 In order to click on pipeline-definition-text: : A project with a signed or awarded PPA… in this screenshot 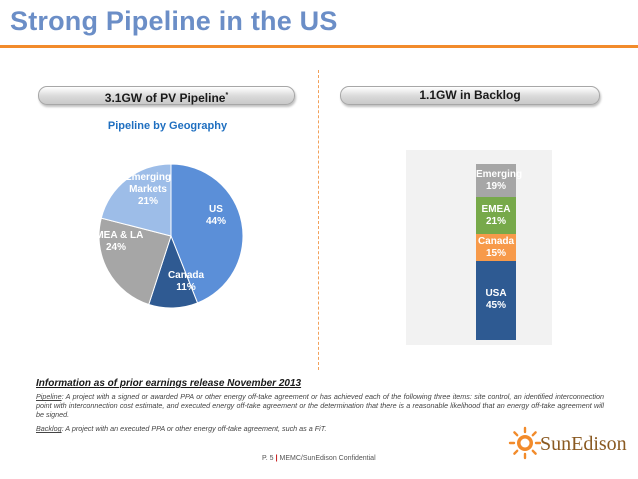, I will do `click(320, 405)`.